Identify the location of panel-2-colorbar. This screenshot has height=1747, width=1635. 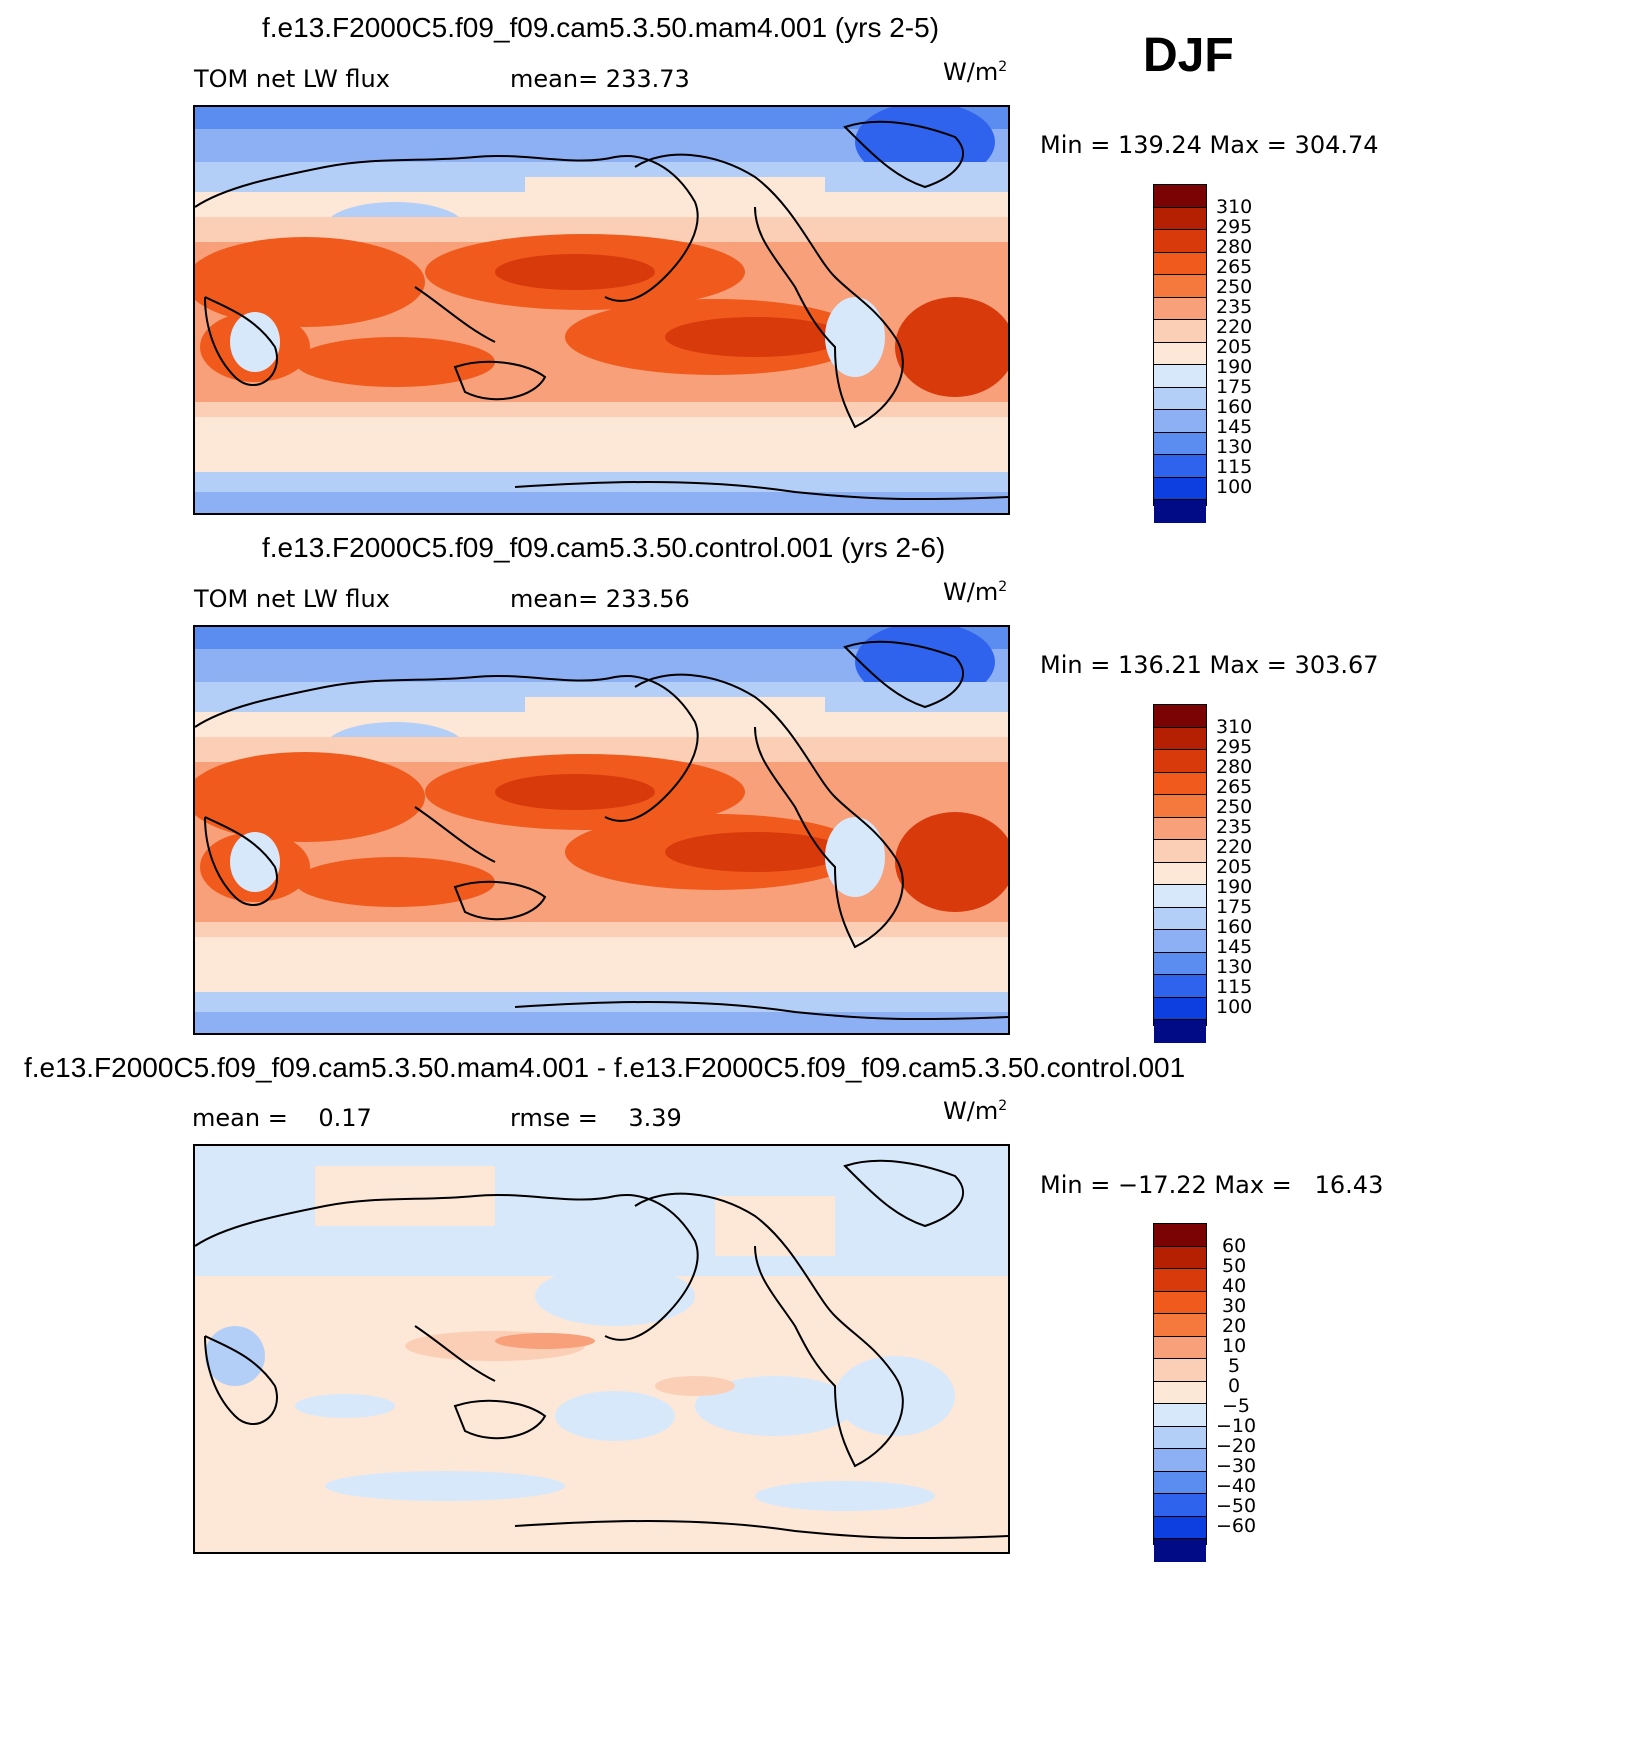
(1180, 873).